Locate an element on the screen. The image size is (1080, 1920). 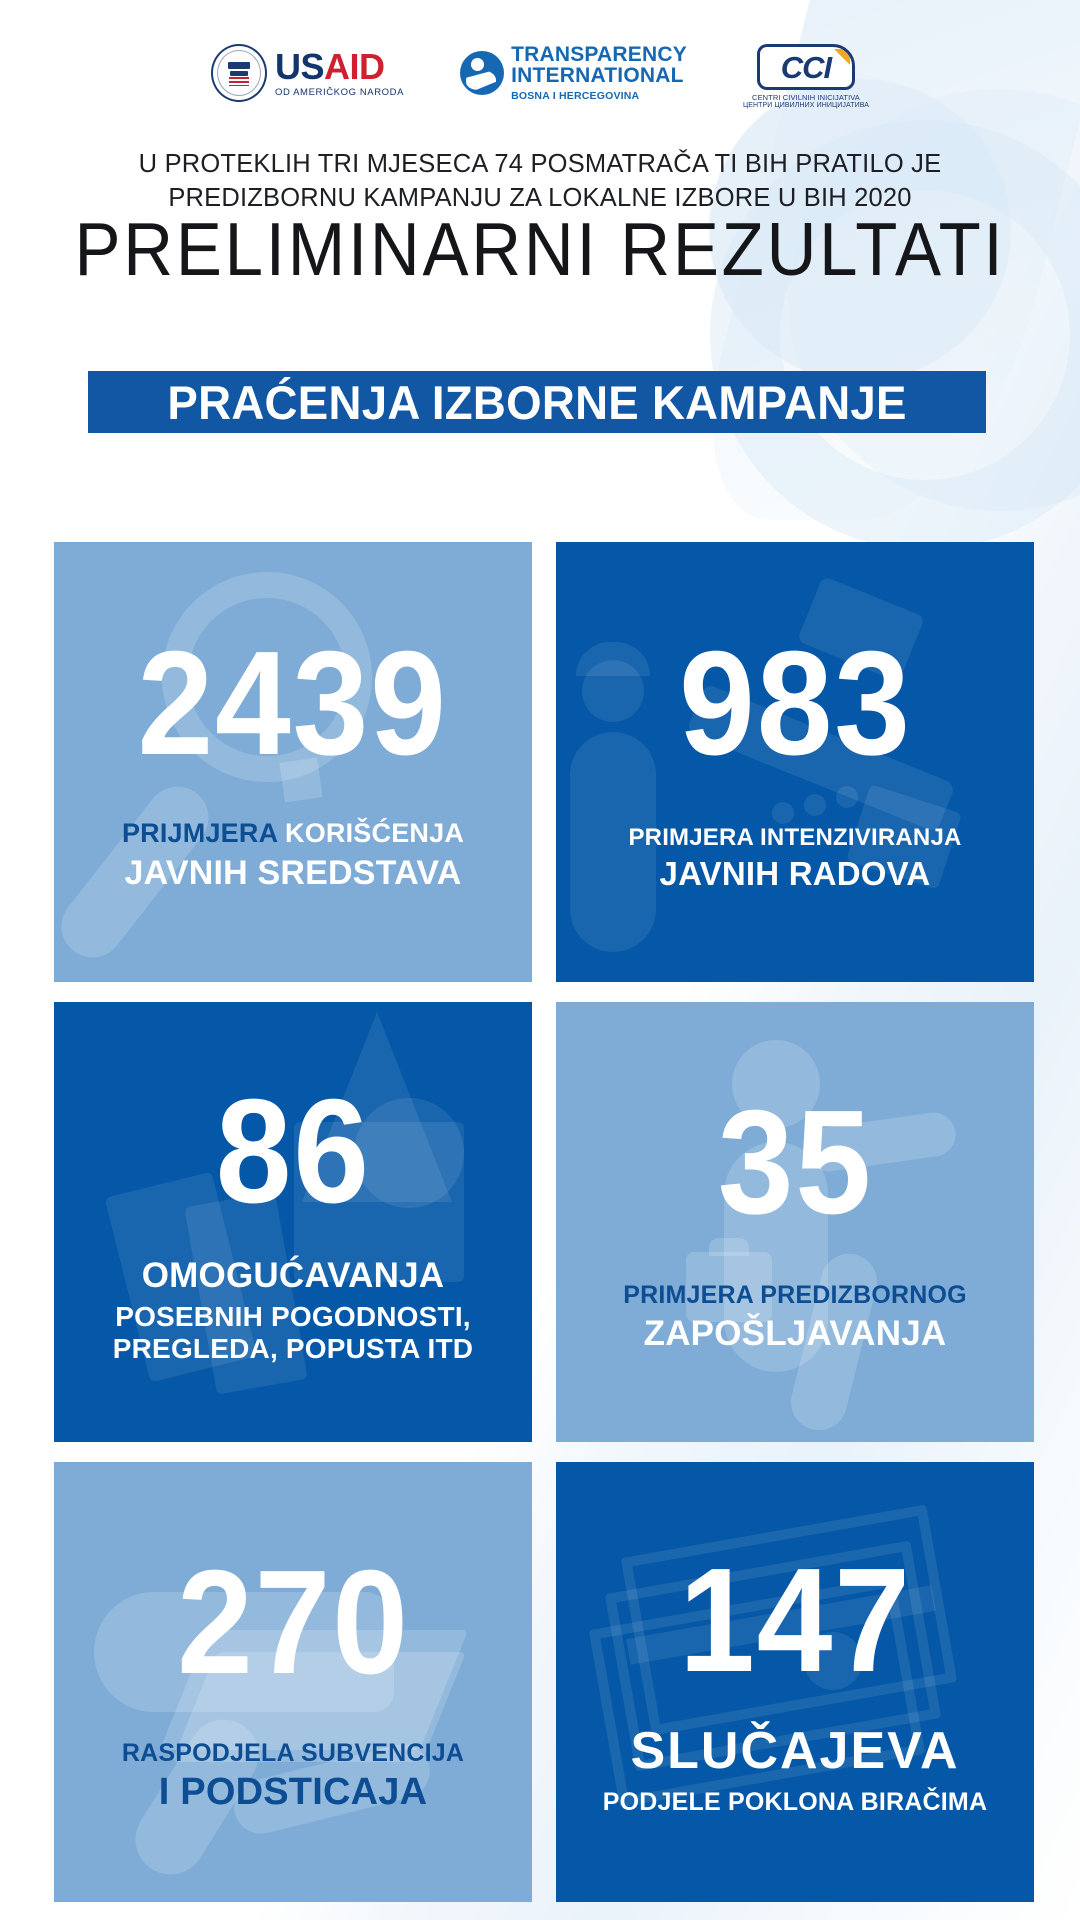
usaid-seal-icon is located at coordinates (238, 73).